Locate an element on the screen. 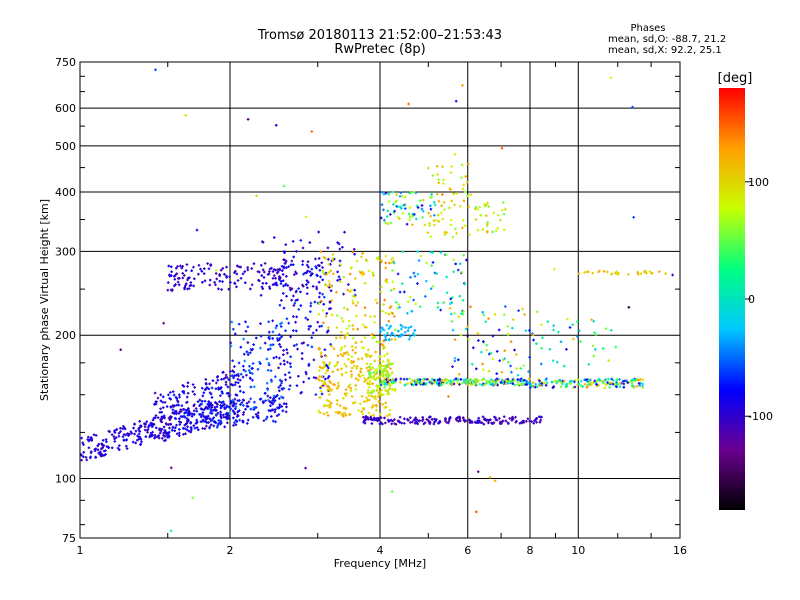 The image size is (800, 600). y-tick-label: 100 is located at coordinates (65, 479).